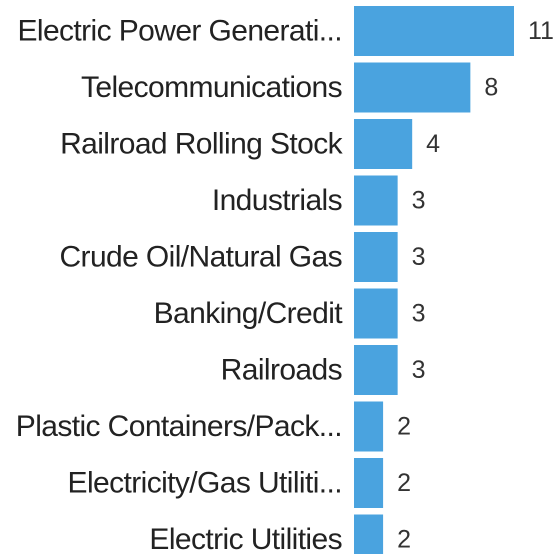  I want to click on value-label-1: 8, so click(491, 88).